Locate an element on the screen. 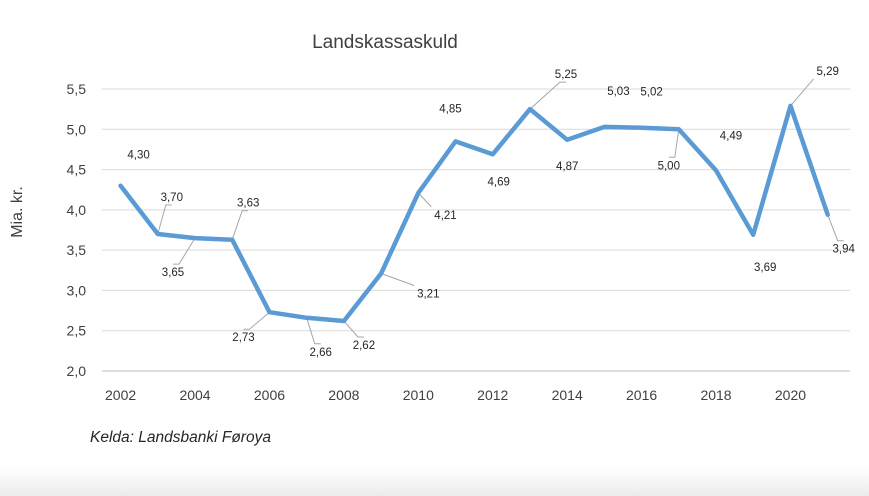  y-tick-label: 2,5 is located at coordinates (77, 331).